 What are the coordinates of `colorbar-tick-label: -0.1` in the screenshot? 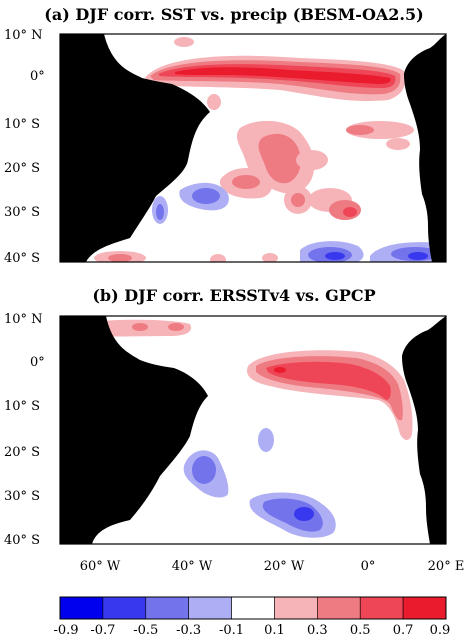 It's located at (231, 630).